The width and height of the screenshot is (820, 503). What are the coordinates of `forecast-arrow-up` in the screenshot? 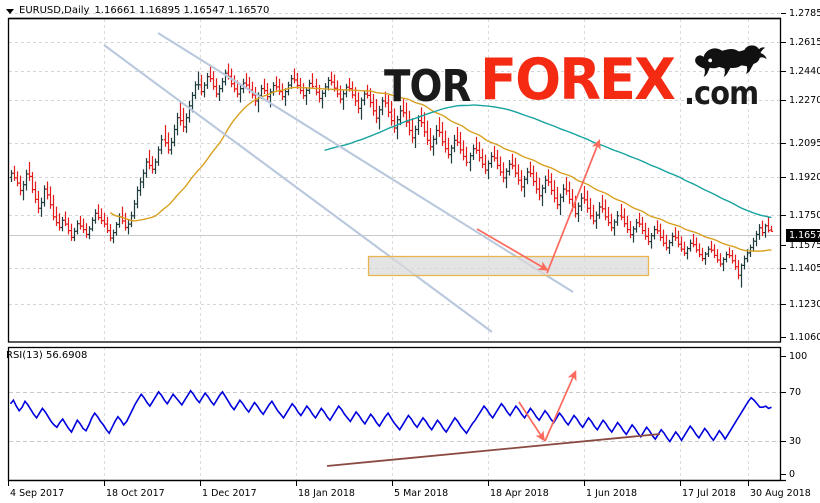 It's located at (573, 206).